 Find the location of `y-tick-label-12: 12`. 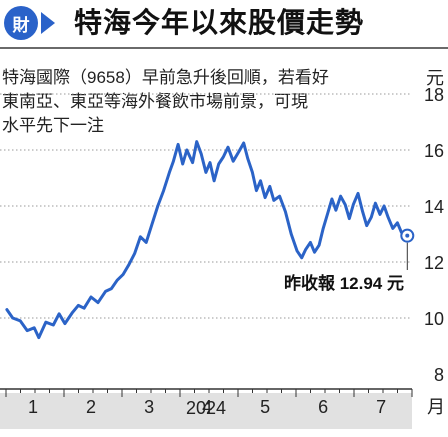

y-tick-label-12: 12 is located at coordinates (434, 263).